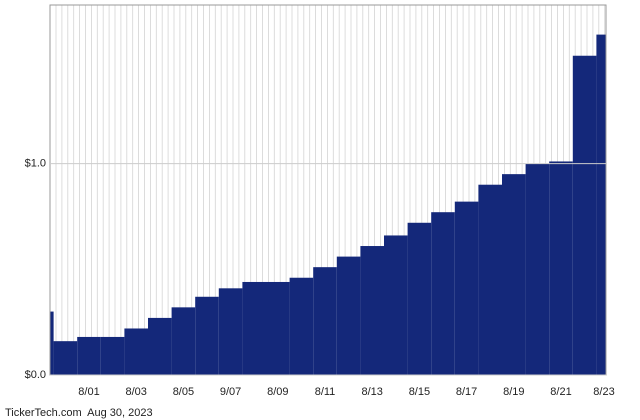 The image size is (640, 420). I want to click on x-tick-label: 8/21, so click(560, 392).